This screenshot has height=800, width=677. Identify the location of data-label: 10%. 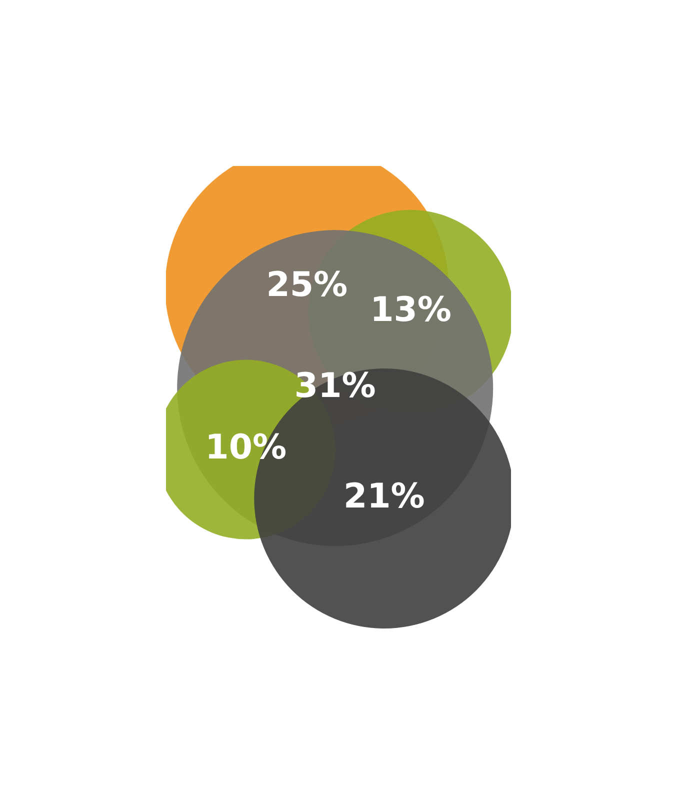
(246, 447).